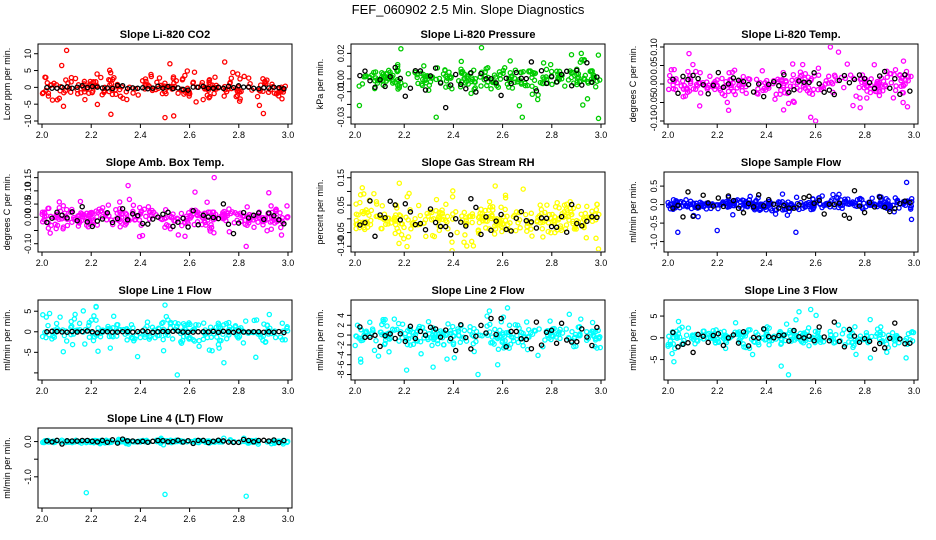 This screenshot has height=540, width=936. Describe the element at coordinates (788, 375) in the screenshot. I see `outlier-point` at that location.